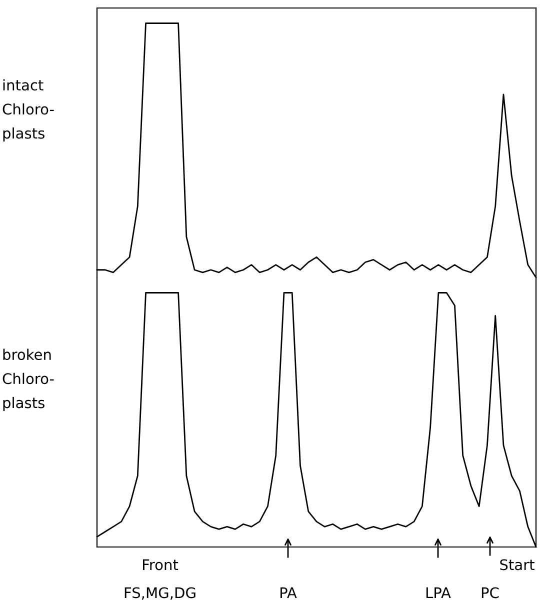 This screenshot has height=604, width=540. Describe the element at coordinates (28, 110) in the screenshot. I see `y-axis-title: intact Chloro- plasts` at that location.